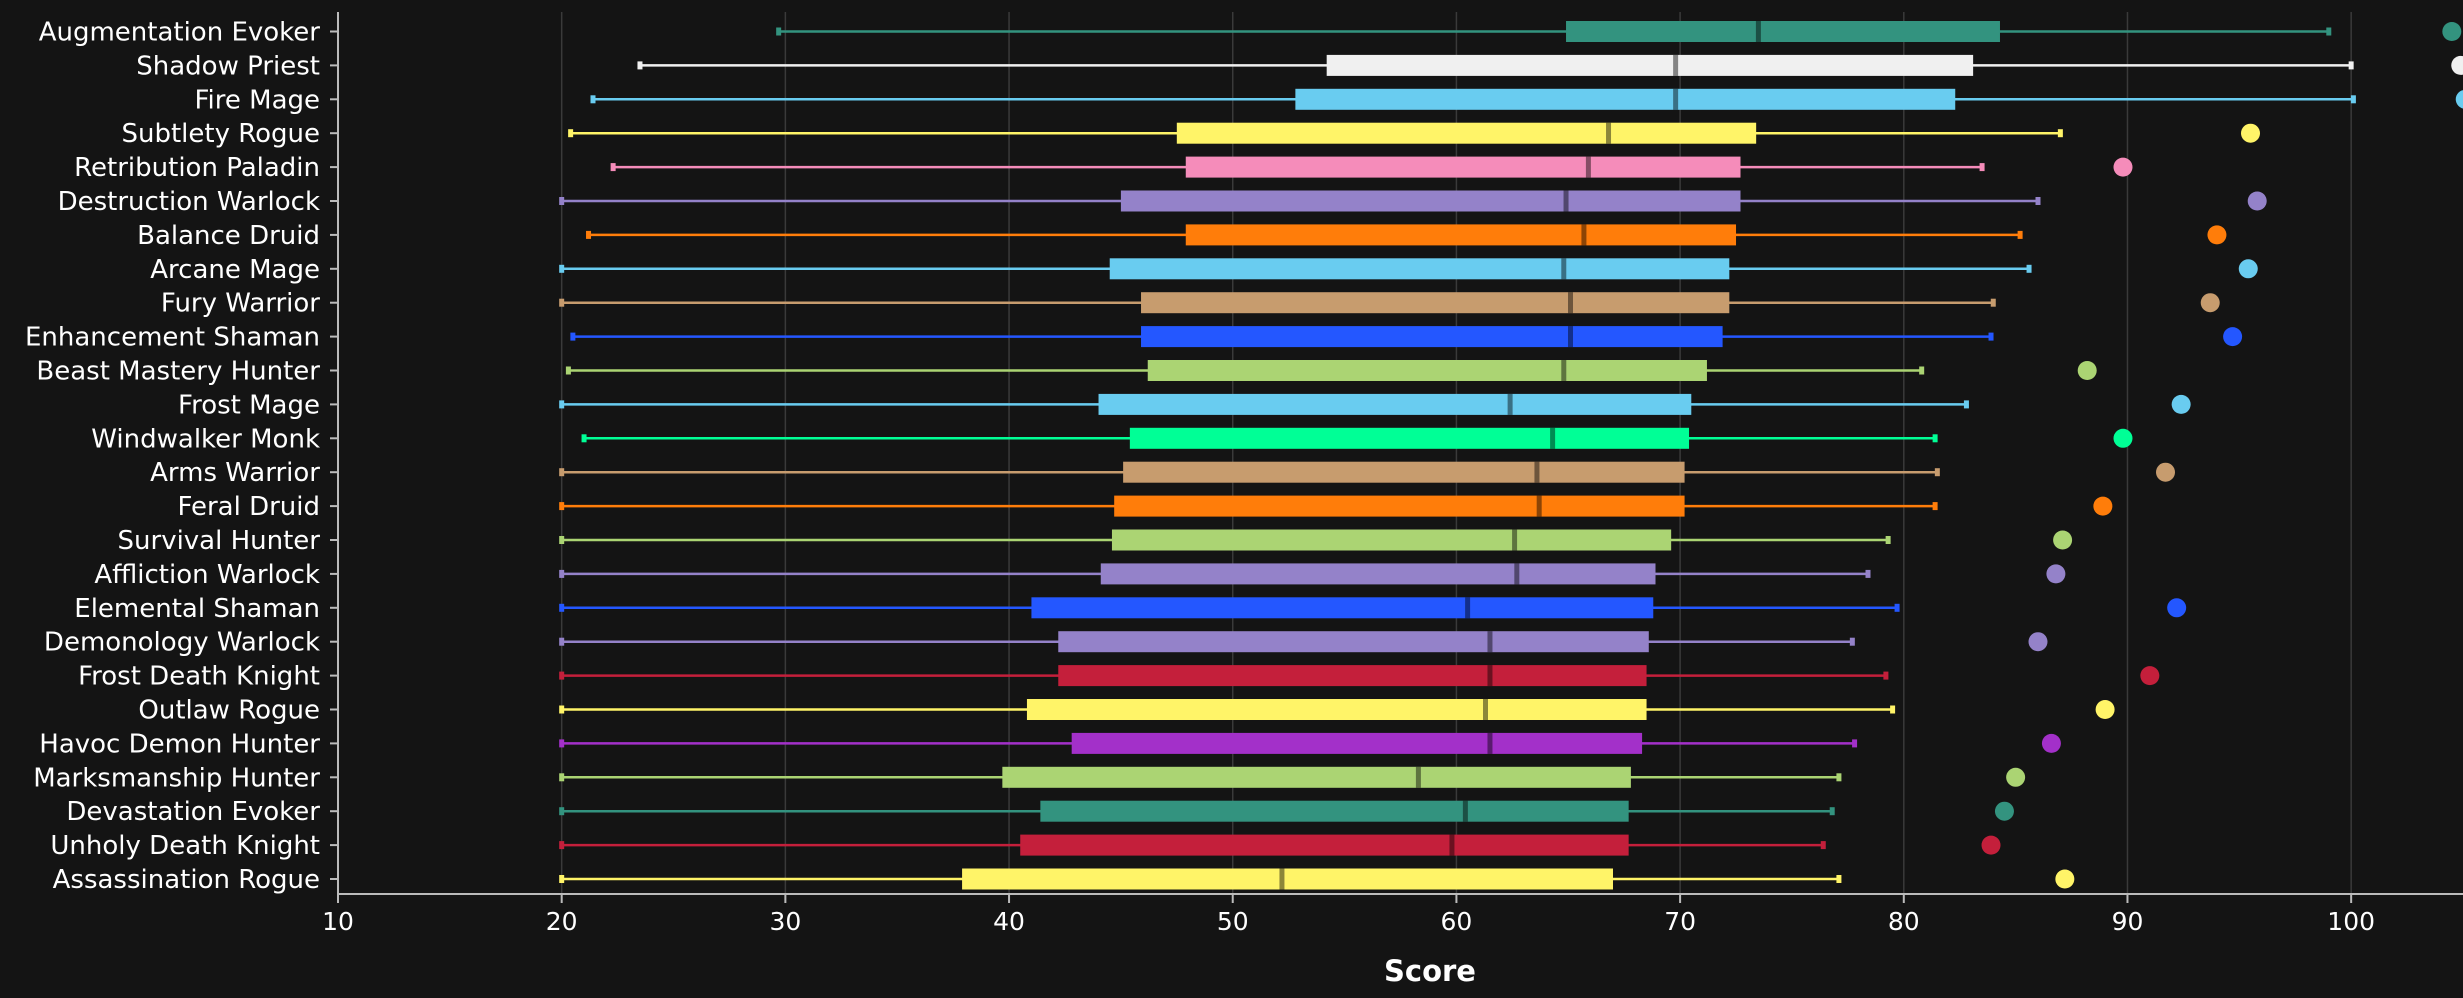 Image resolution: width=2463 pixels, height=998 pixels. I want to click on box-arms-warrior, so click(1252, 472).